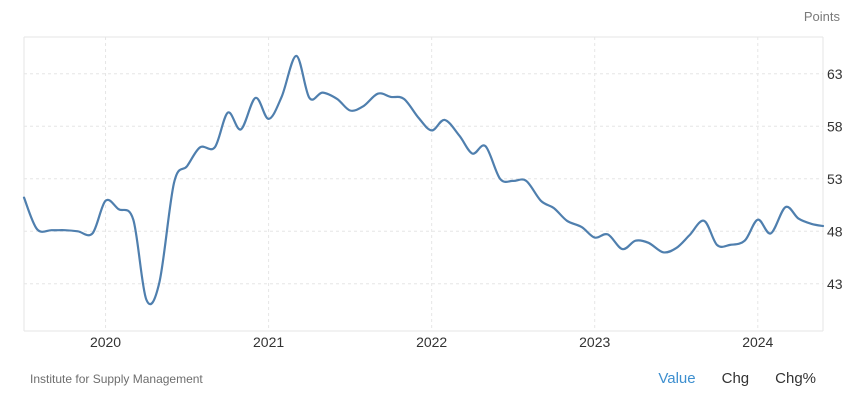 The width and height of the screenshot is (856, 410). Describe the element at coordinates (105, 342) in the screenshot. I see `x-tick-label-2020: 2020` at that location.